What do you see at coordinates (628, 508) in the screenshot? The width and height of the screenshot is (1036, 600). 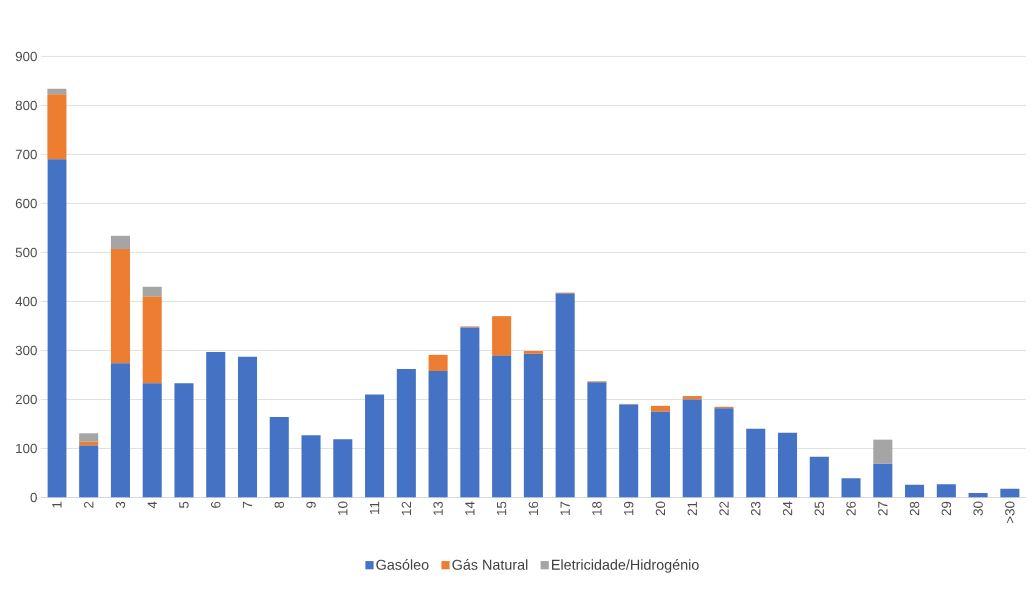 I see `x-tick-label: 19` at bounding box center [628, 508].